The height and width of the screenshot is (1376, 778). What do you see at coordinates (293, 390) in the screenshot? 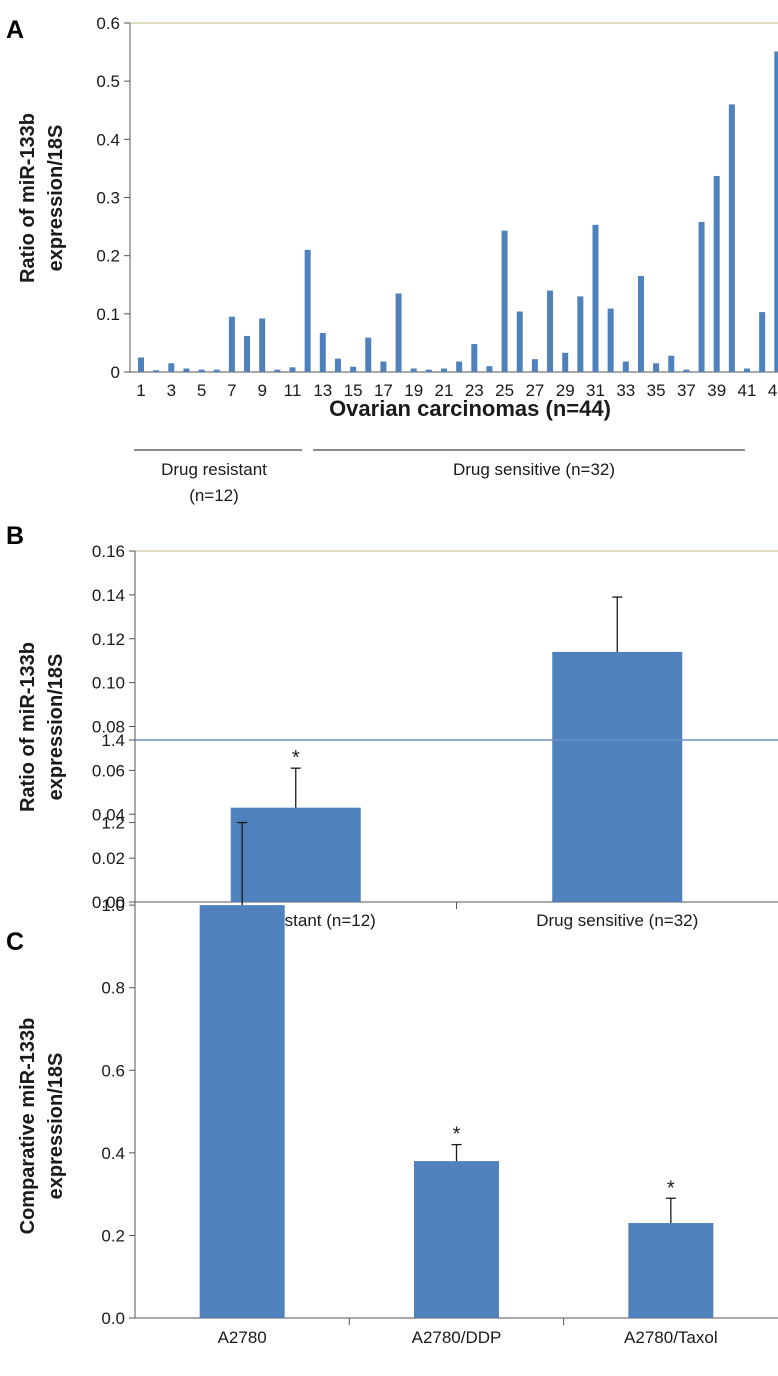
I see `panel-a-xtick-label: 11` at bounding box center [293, 390].